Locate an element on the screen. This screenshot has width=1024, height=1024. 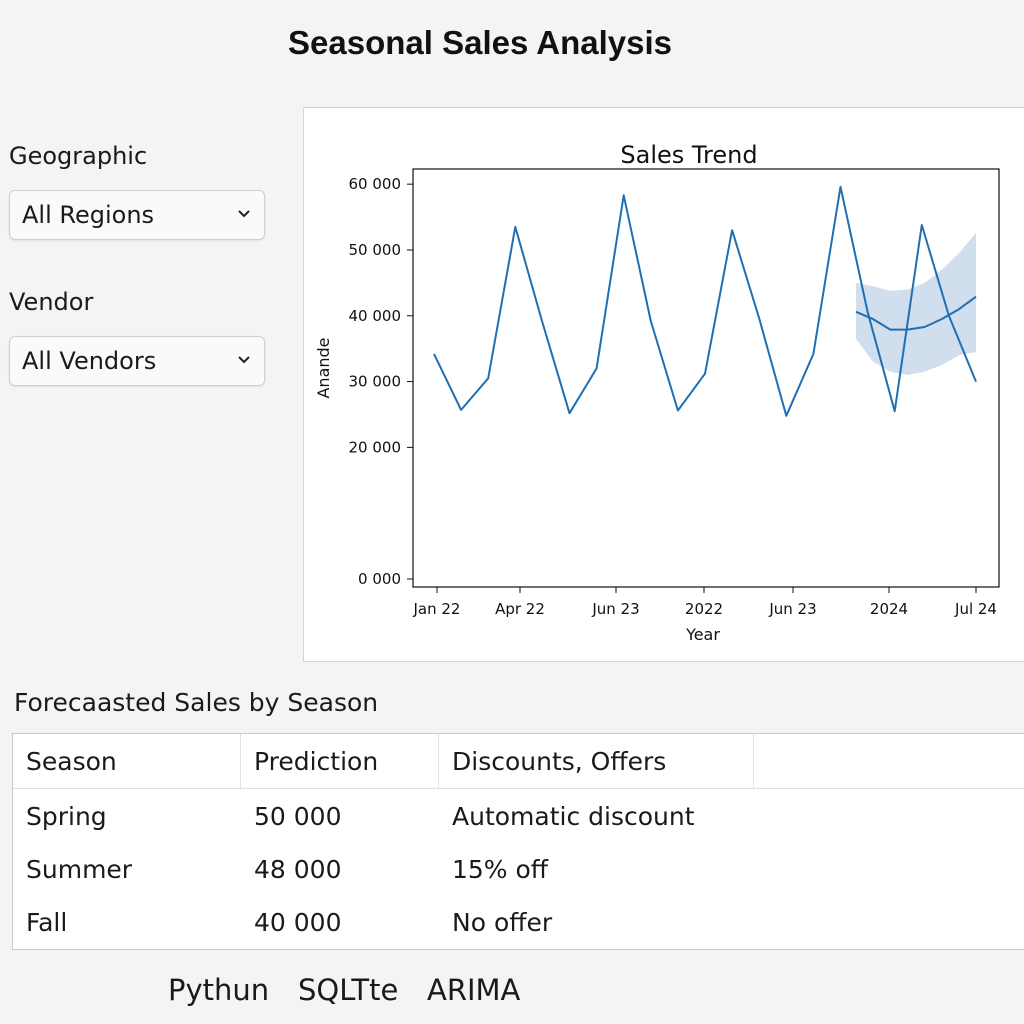
cell-offer: 15% off is located at coordinates (500, 869).